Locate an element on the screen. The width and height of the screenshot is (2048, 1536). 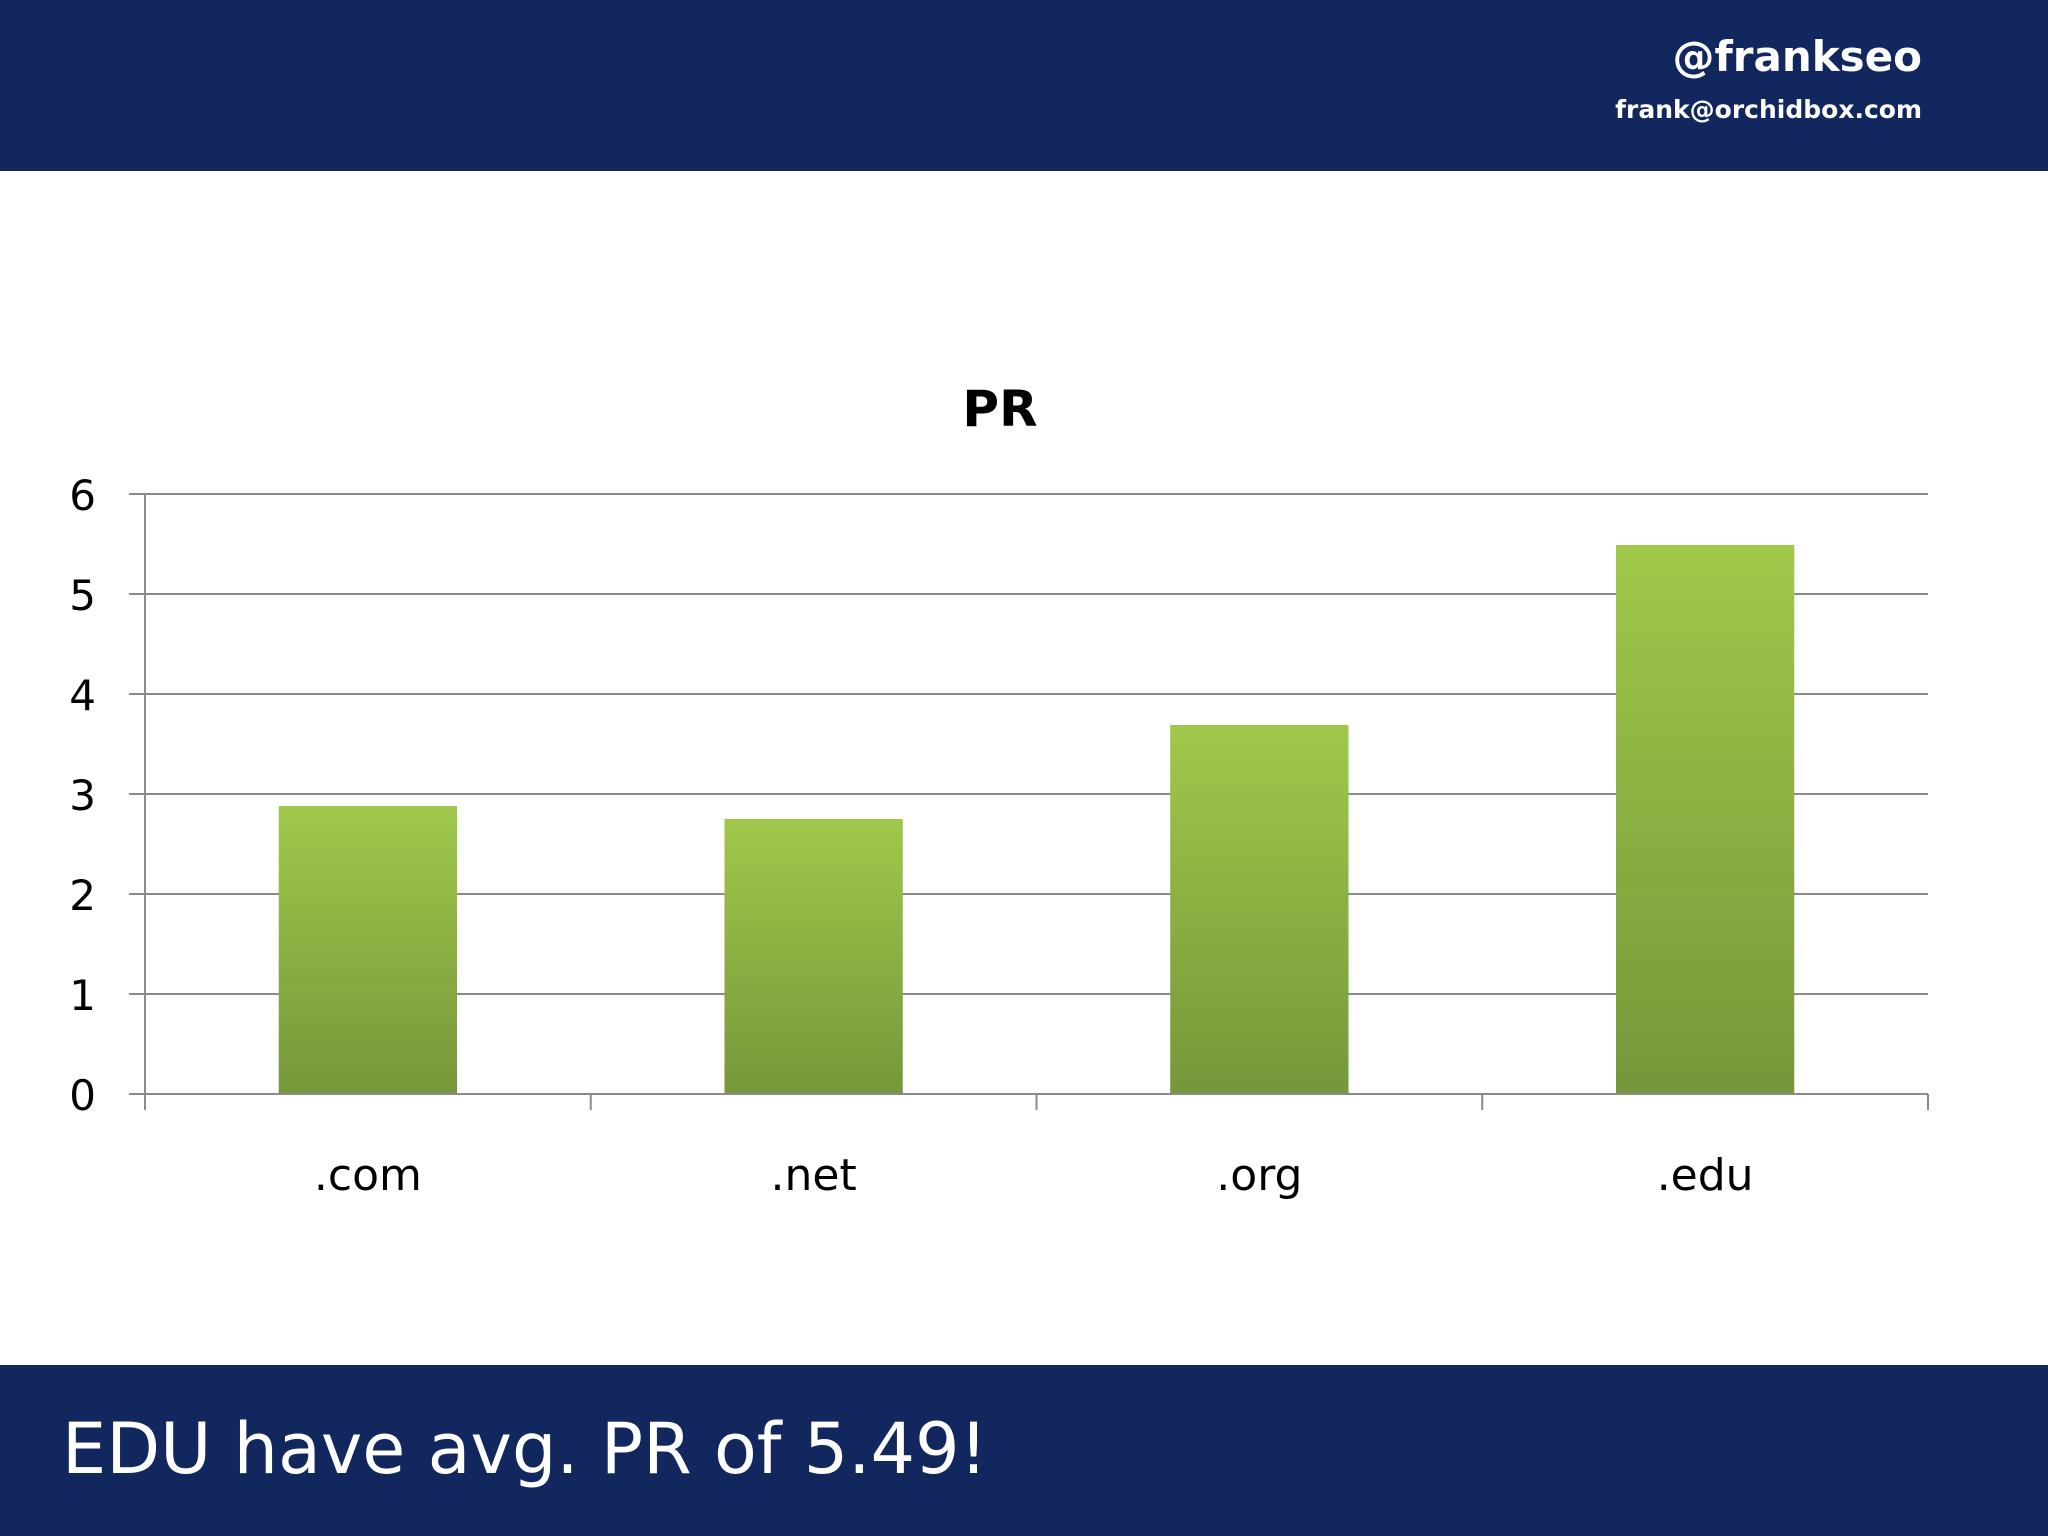
chart-title: PR is located at coordinates (999, 409).